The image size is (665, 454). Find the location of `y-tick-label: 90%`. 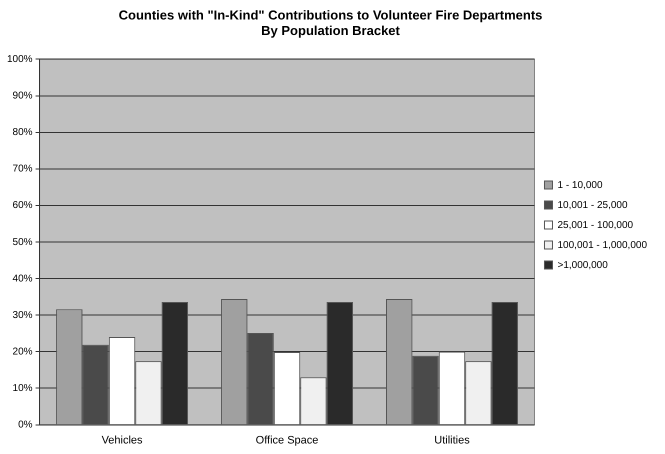

y-tick-label: 90% is located at coordinates (22, 96).